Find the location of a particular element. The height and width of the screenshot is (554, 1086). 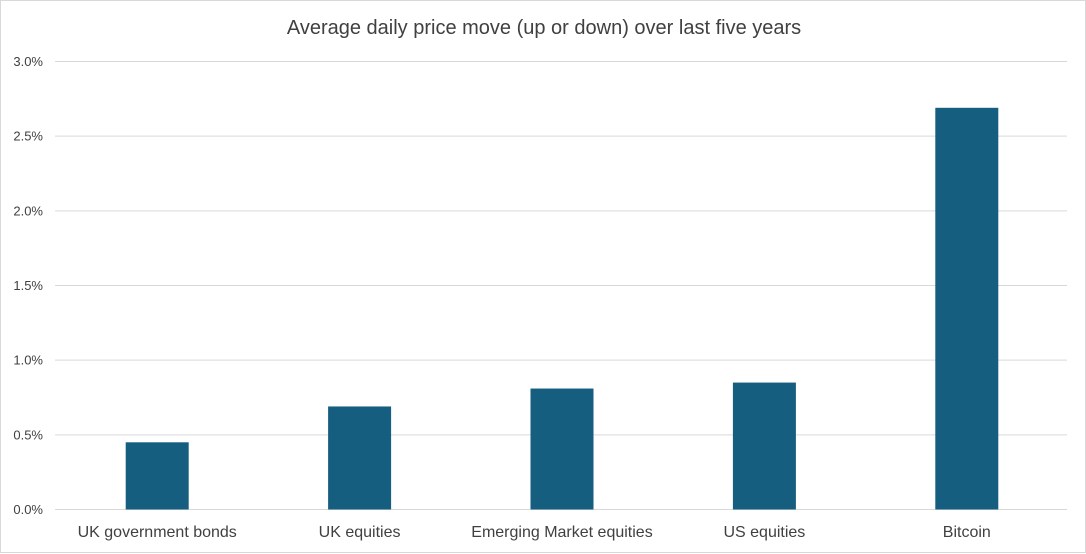

x-category-label: UK government bonds is located at coordinates (157, 532).